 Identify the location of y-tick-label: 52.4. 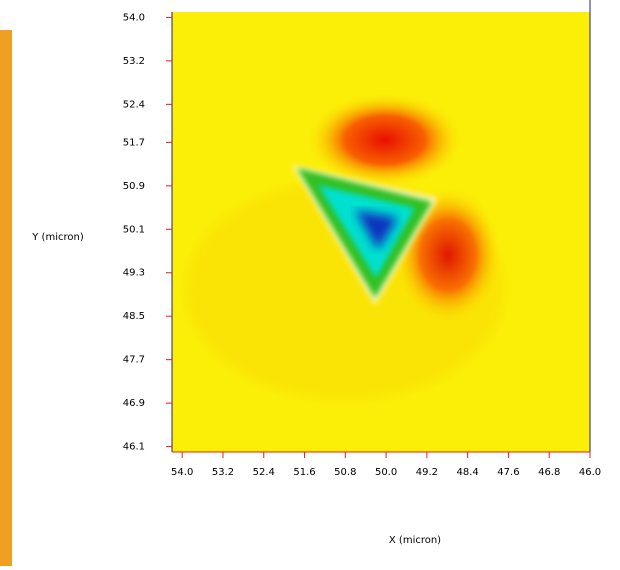
(134, 104).